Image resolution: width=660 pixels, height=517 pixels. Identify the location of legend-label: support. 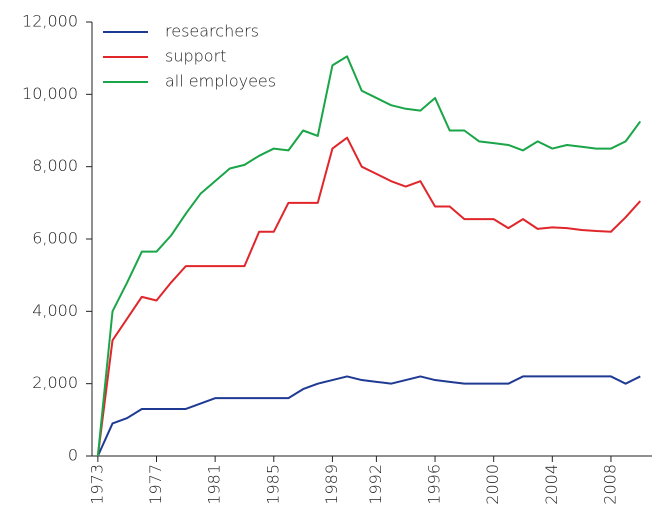
(195, 56).